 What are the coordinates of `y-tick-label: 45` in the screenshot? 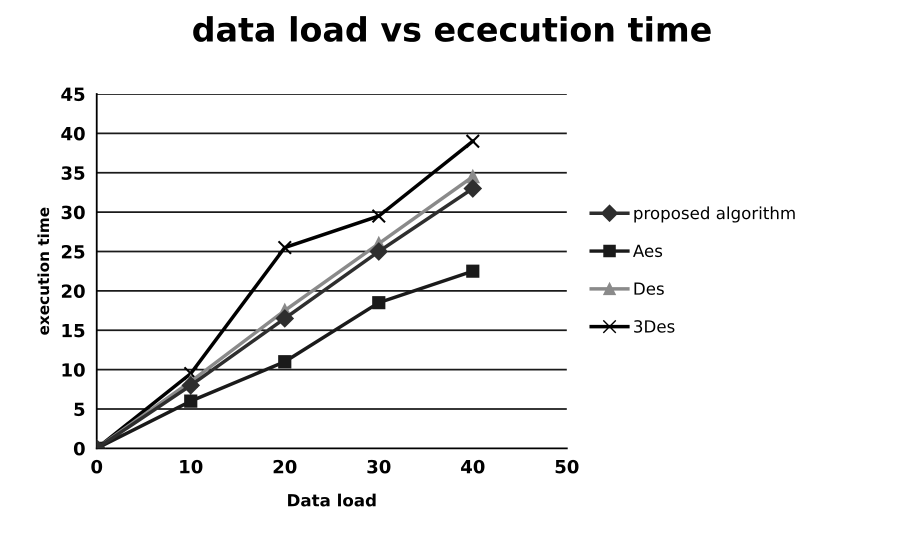 It's located at (72, 95).